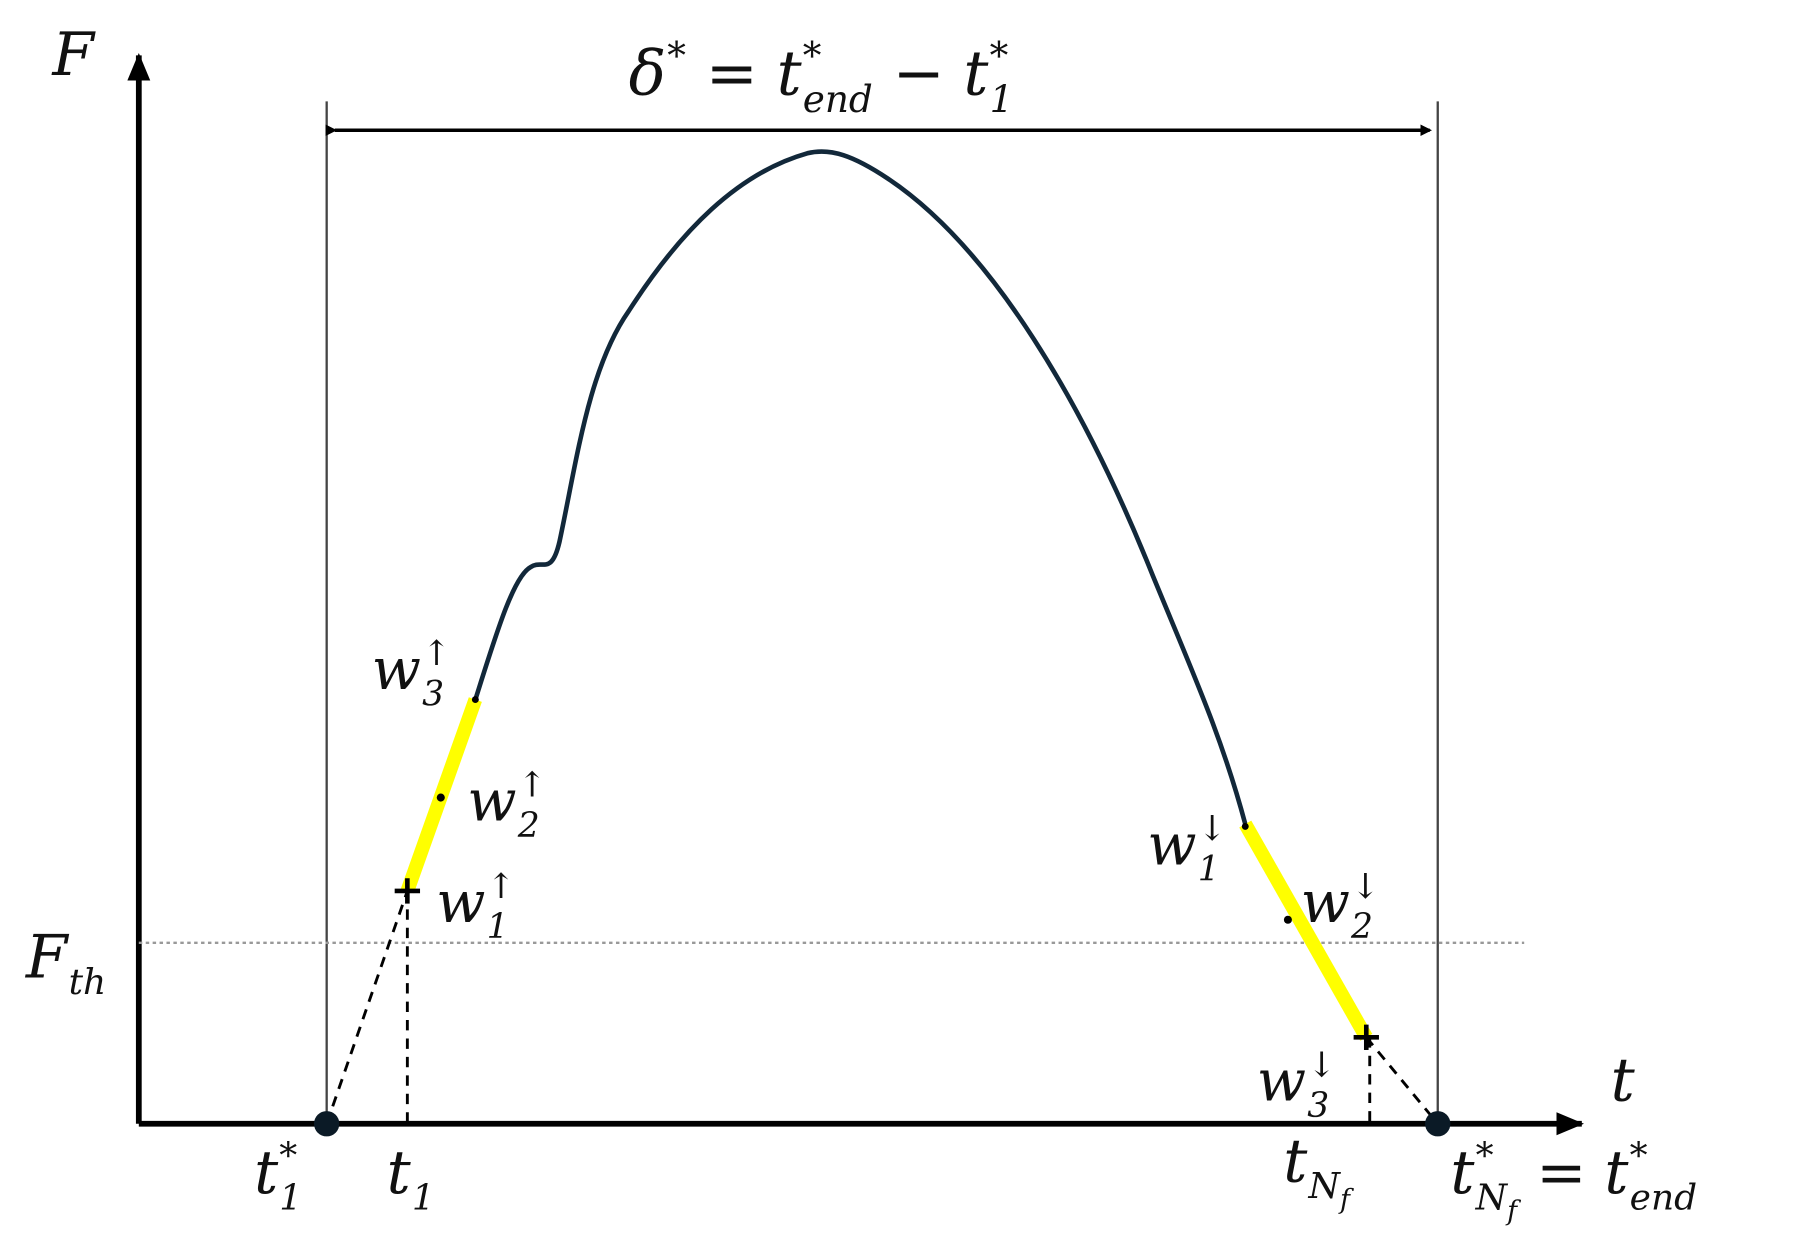 Image resolution: width=1799 pixels, height=1239 pixels. Describe the element at coordinates (1438, 1124) in the screenshot. I see `end-dot` at that location.